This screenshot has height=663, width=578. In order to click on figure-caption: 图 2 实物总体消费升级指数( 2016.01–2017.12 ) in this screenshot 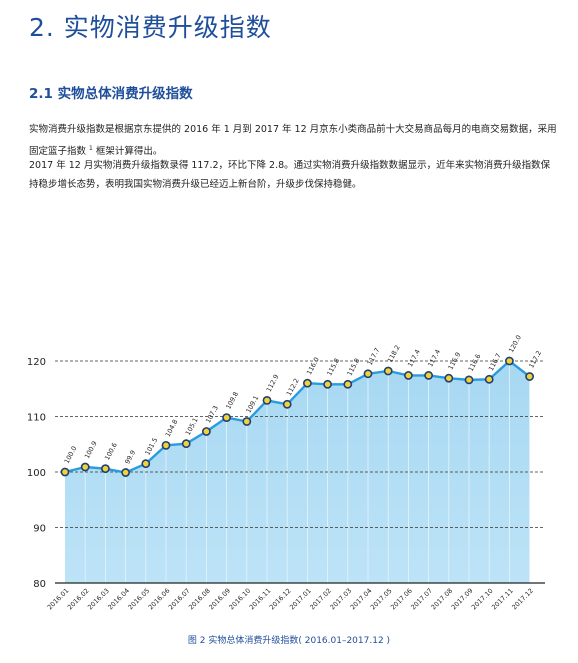, I will do `click(289, 641)`.